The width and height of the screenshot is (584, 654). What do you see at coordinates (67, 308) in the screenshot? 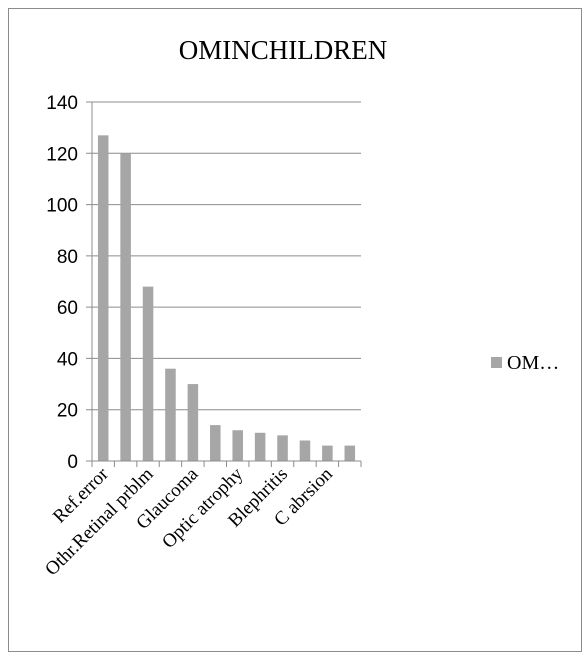
I see `y-tick-label: 60` at bounding box center [67, 308].